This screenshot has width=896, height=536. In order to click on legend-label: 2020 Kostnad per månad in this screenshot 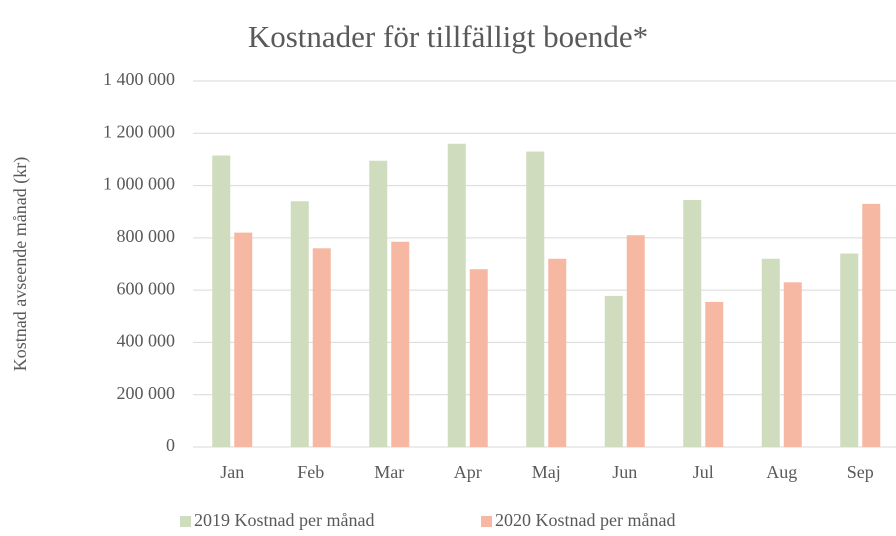, I will do `click(585, 520)`.